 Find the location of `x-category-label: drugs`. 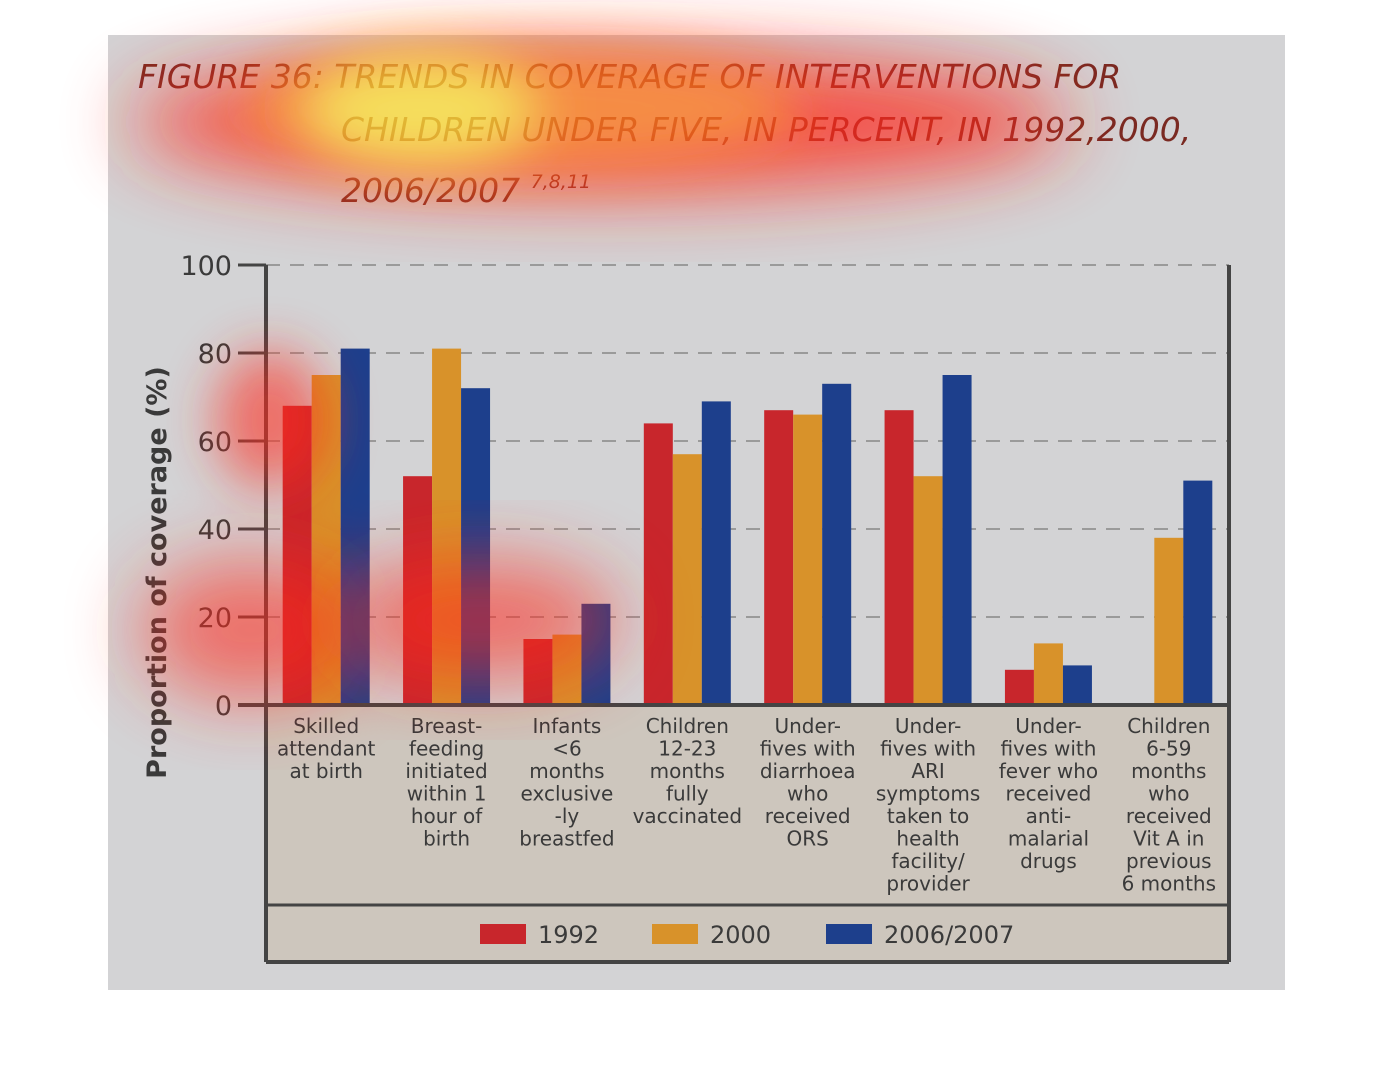

x-category-label: drugs is located at coordinates (1048, 861).